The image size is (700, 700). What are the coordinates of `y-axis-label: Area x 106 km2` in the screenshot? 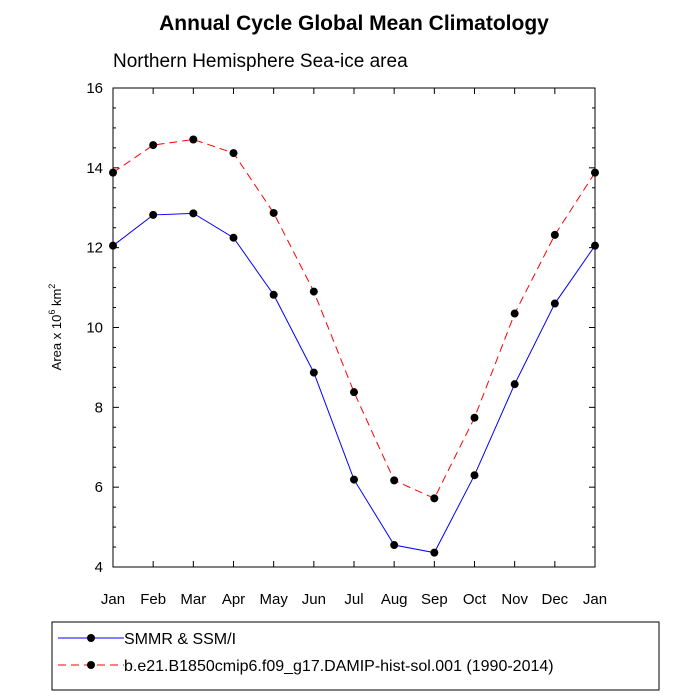 It's located at (55, 327).